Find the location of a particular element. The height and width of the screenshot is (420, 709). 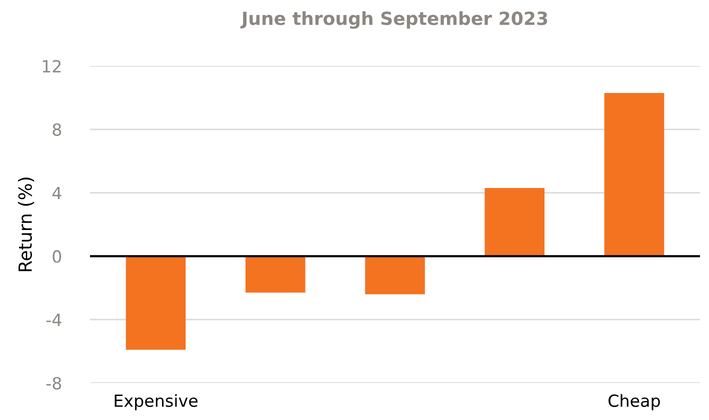

y-tick-label: 12 is located at coordinates (51, 66).